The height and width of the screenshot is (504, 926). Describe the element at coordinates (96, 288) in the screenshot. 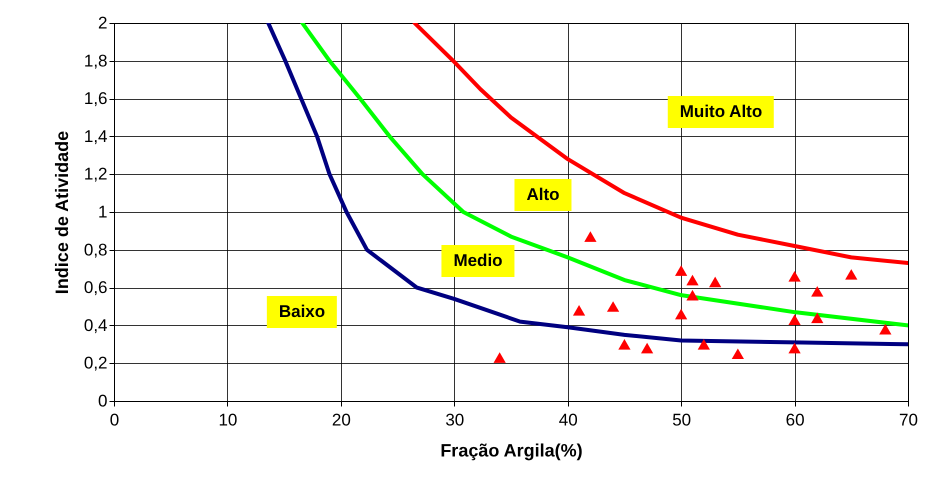

I see `y-tick-label: 0,6` at that location.